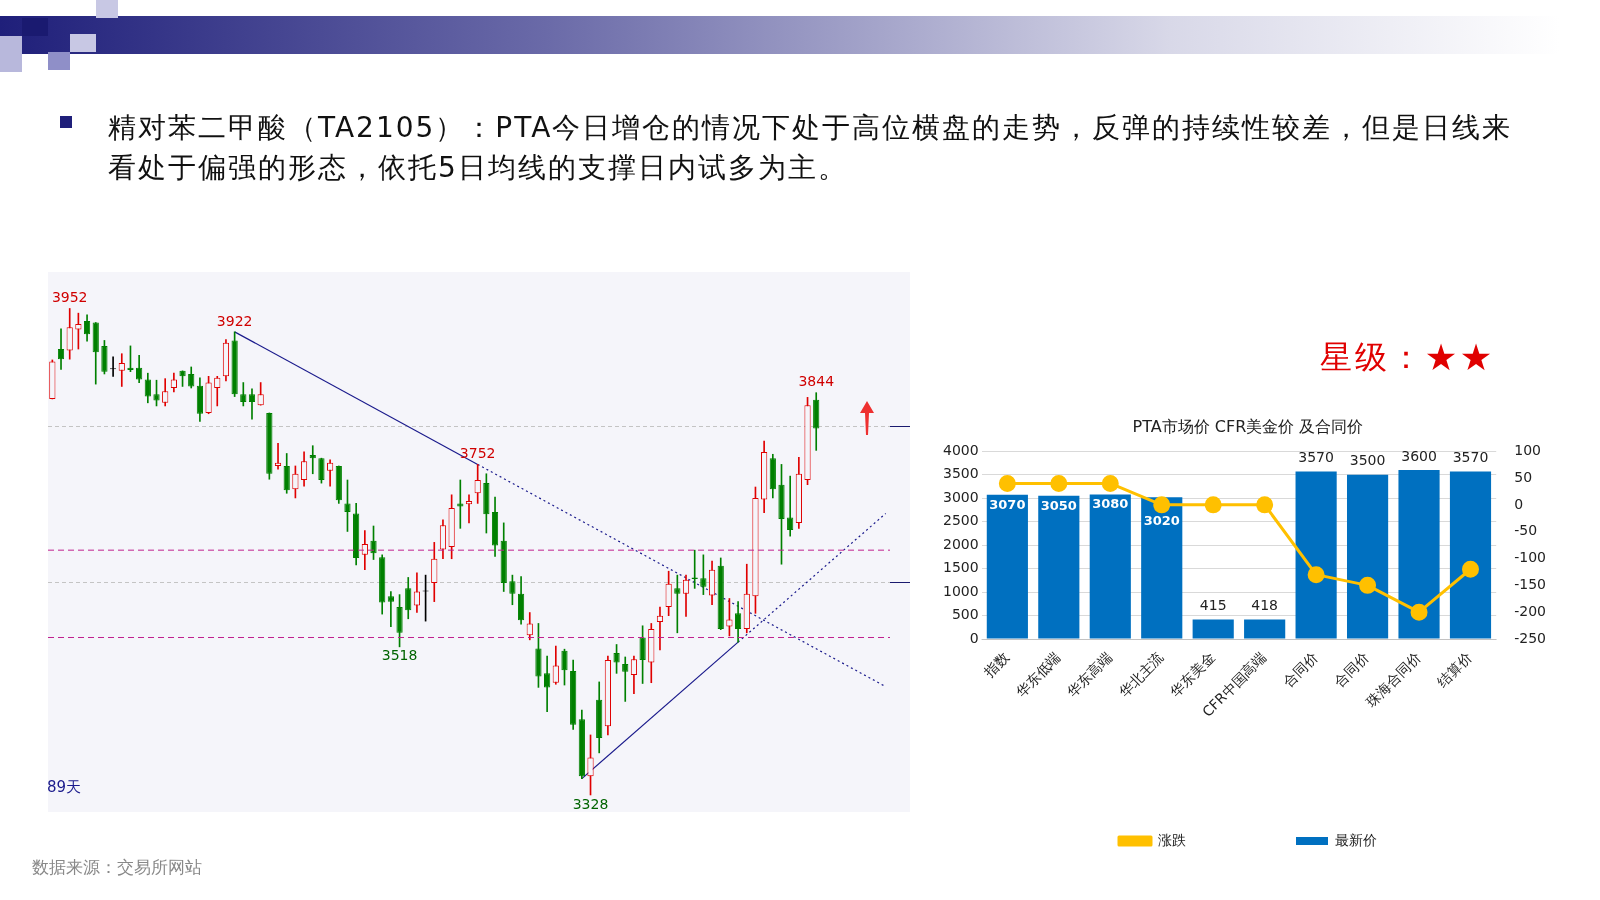 The image size is (1600, 900). What do you see at coordinates (960, 496) in the screenshot?
I see `y-tick-label: 3000` at bounding box center [960, 496].